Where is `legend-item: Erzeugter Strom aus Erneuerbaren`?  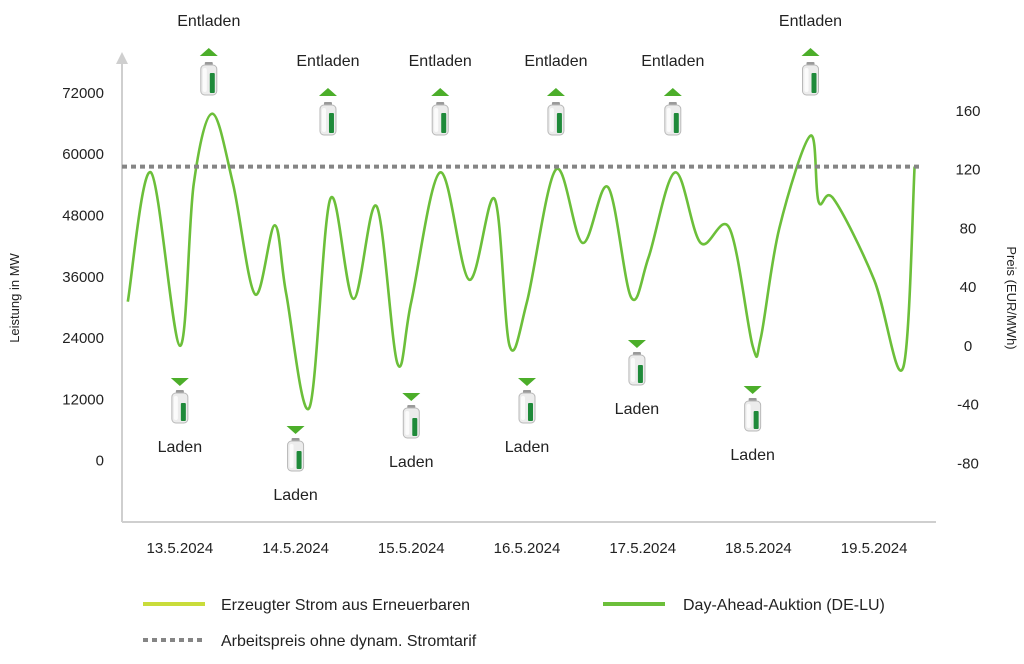 legend-item: Erzeugter Strom aus Erneuerbaren is located at coordinates (306, 605).